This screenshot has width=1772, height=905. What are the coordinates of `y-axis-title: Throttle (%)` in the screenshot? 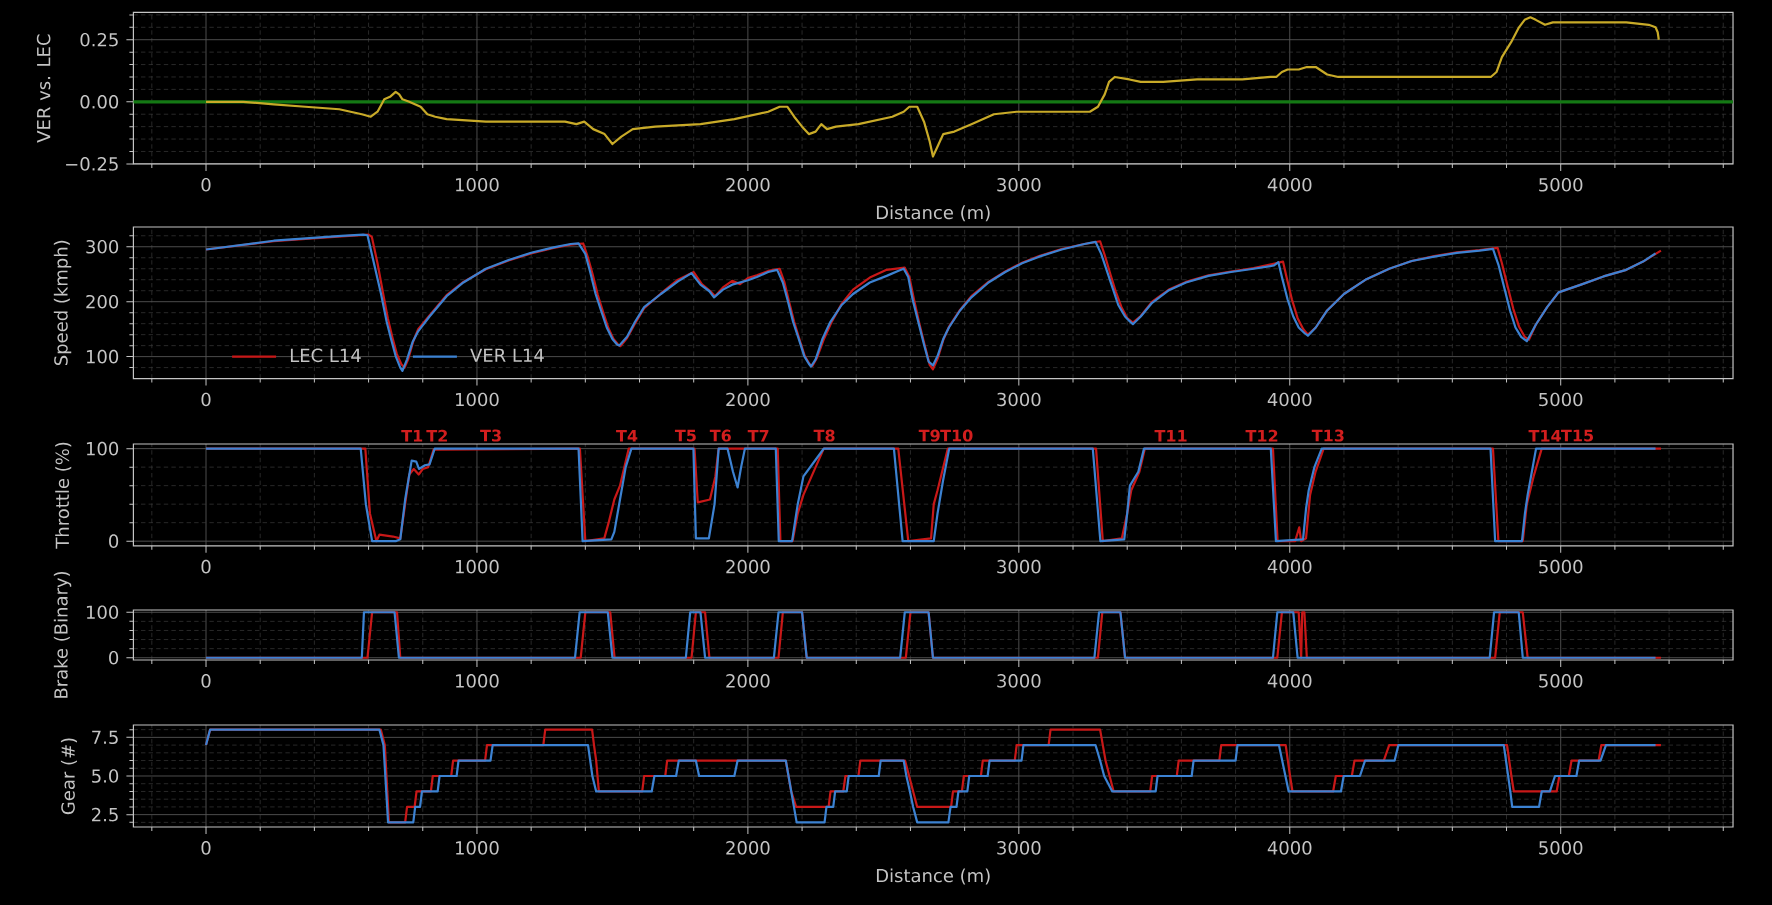 It's located at (63, 495).